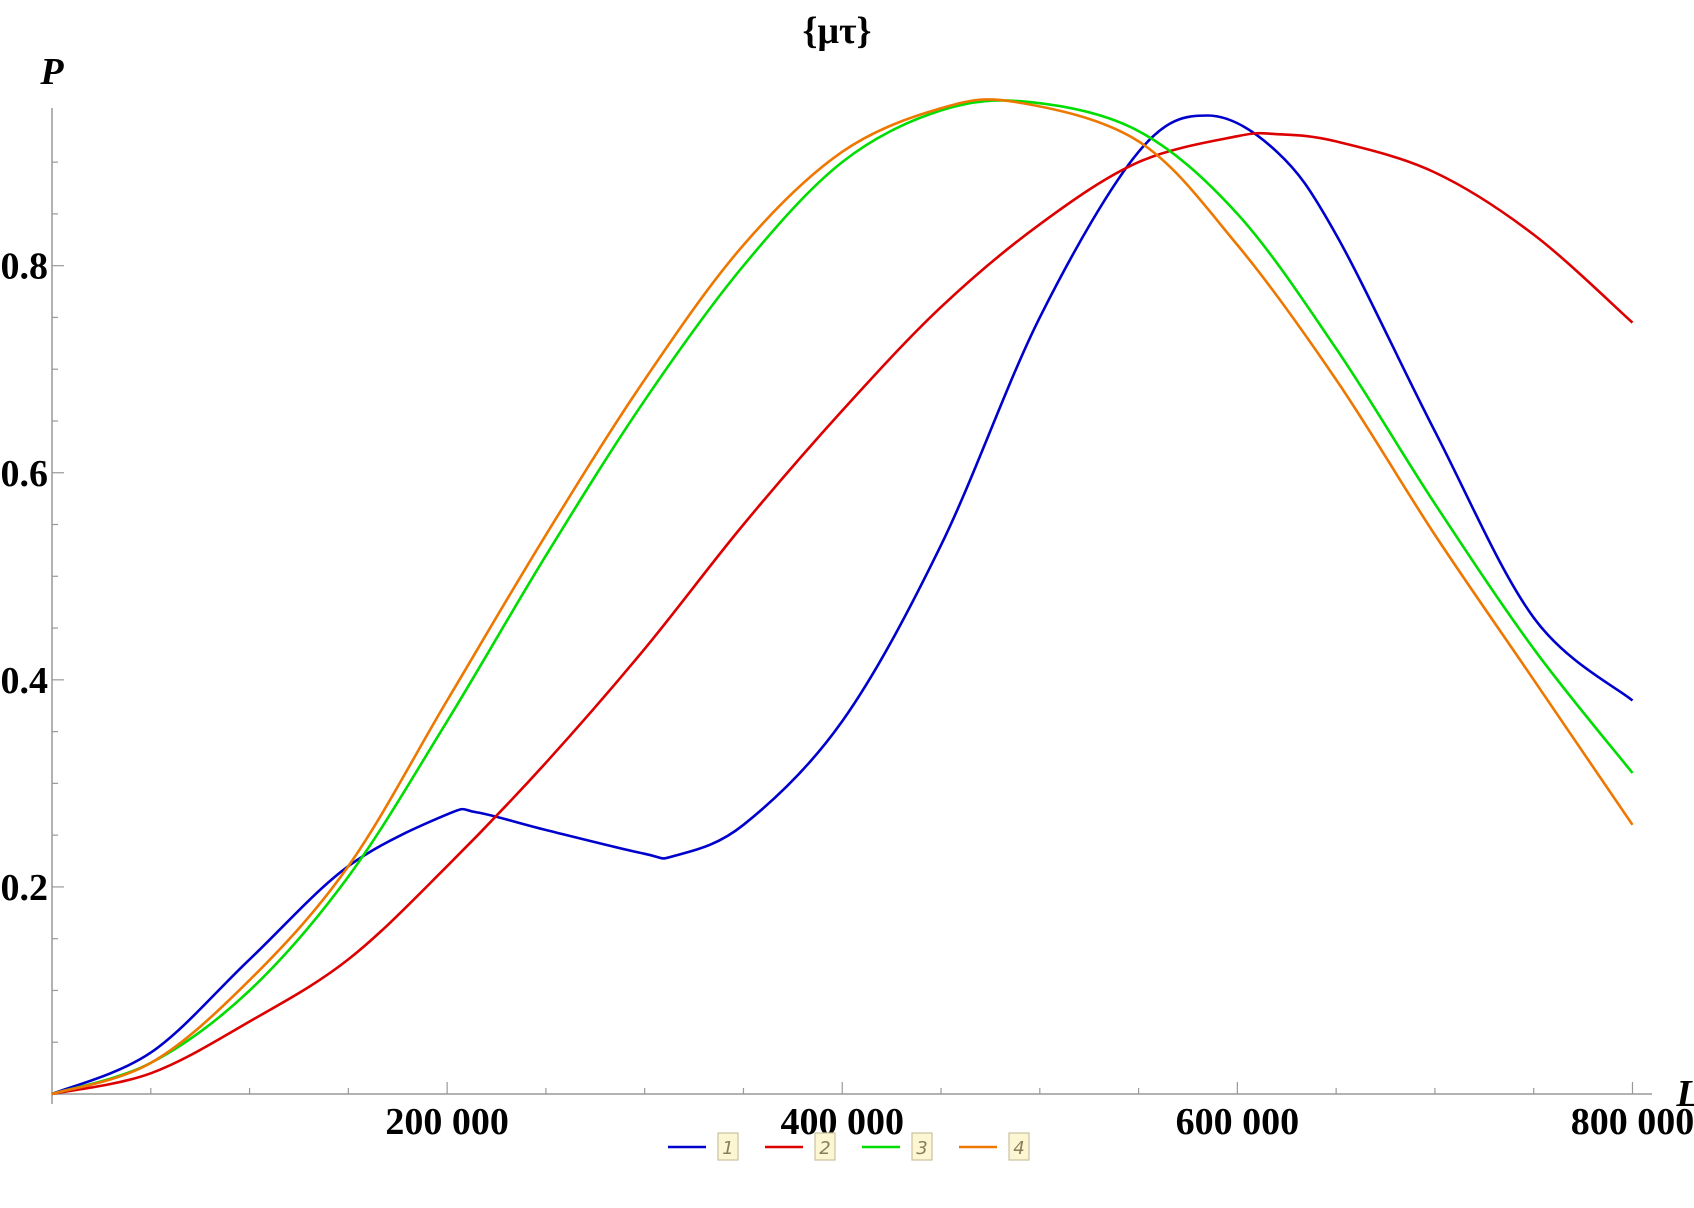 Image resolution: width=1694 pixels, height=1208 pixels. What do you see at coordinates (25, 888) in the screenshot?
I see `y-tick-label: 0.2` at bounding box center [25, 888].